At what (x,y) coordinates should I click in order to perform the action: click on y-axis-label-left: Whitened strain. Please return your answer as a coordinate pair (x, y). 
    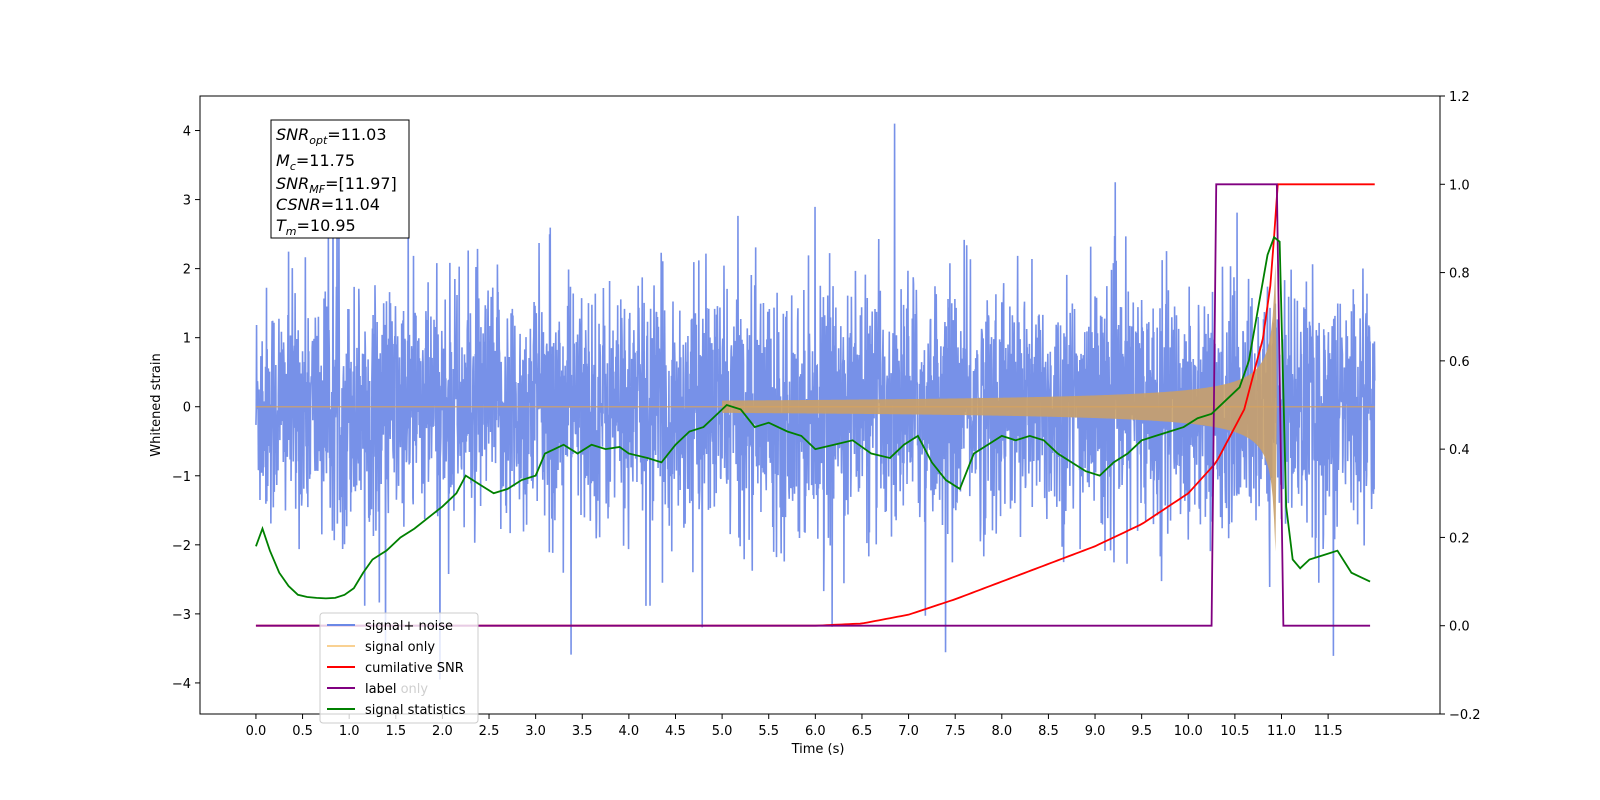
    Looking at the image, I should click on (156, 404).